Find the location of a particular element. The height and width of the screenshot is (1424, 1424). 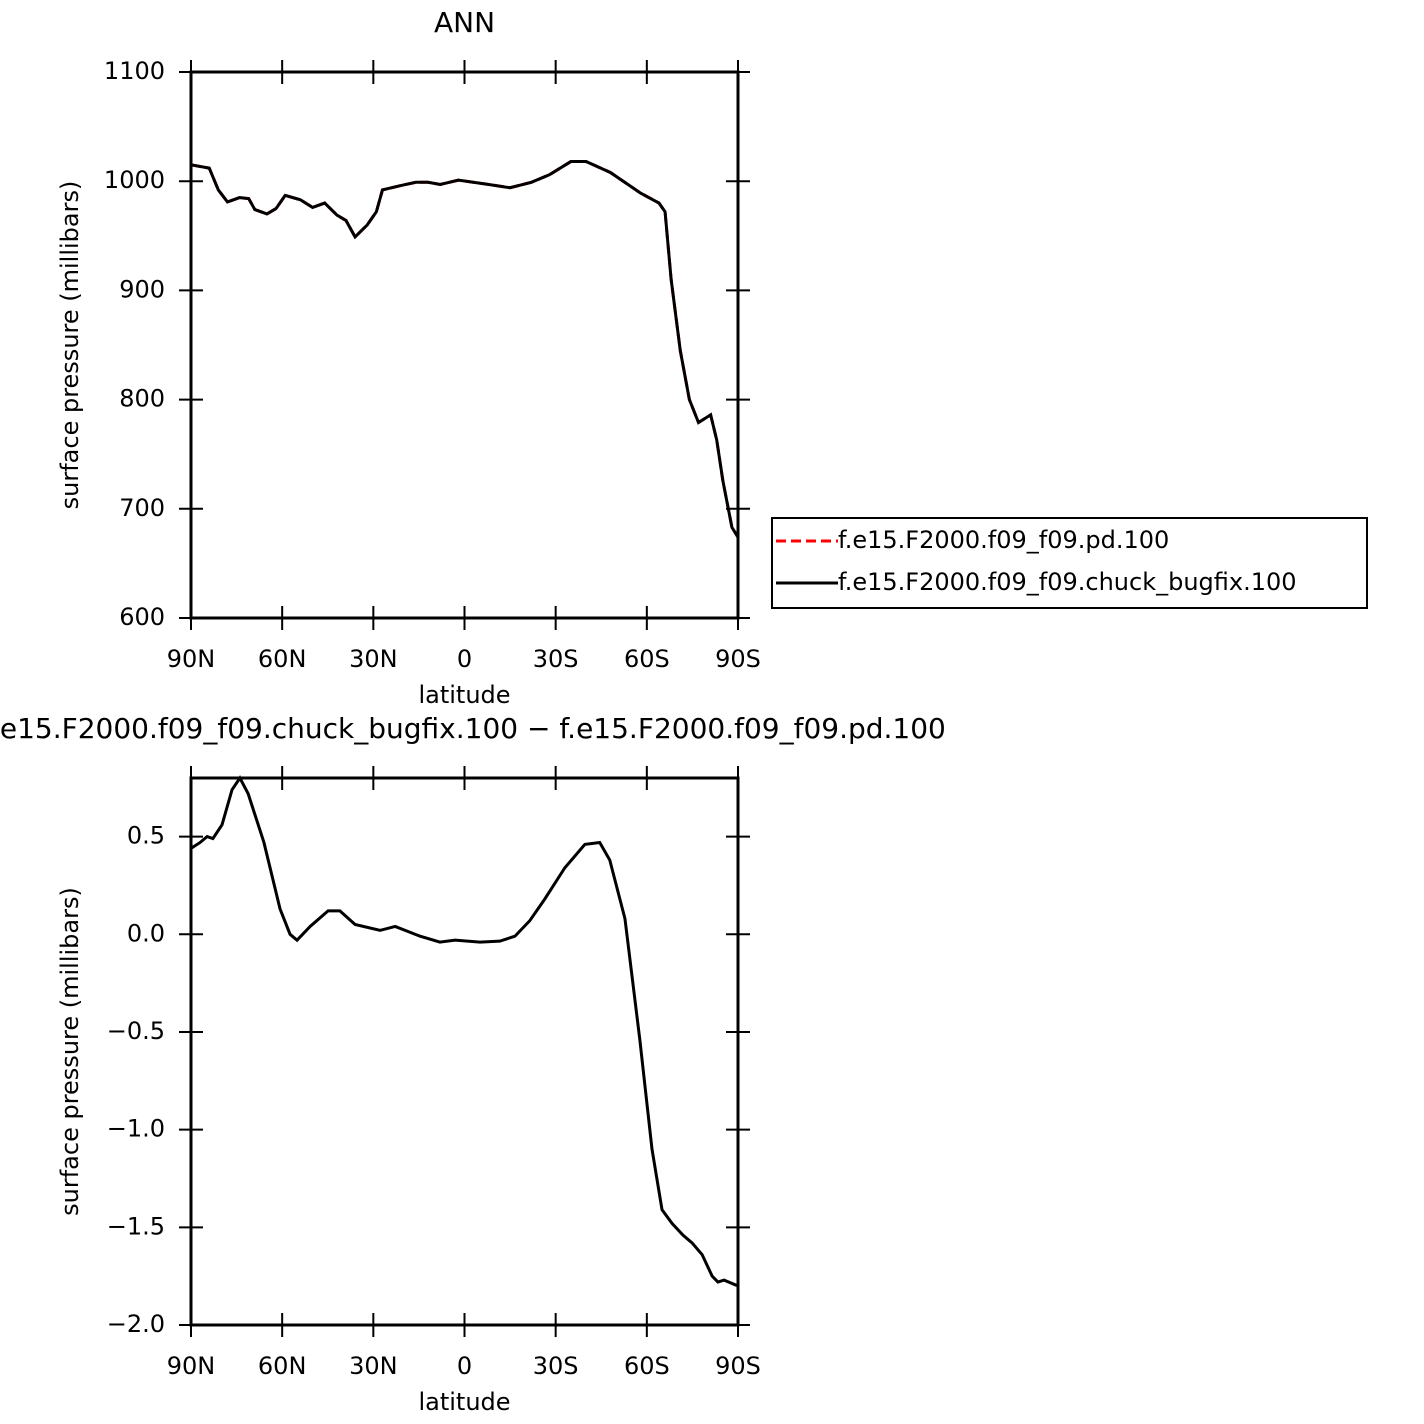

y-tick-label: 600 is located at coordinates (142, 617).